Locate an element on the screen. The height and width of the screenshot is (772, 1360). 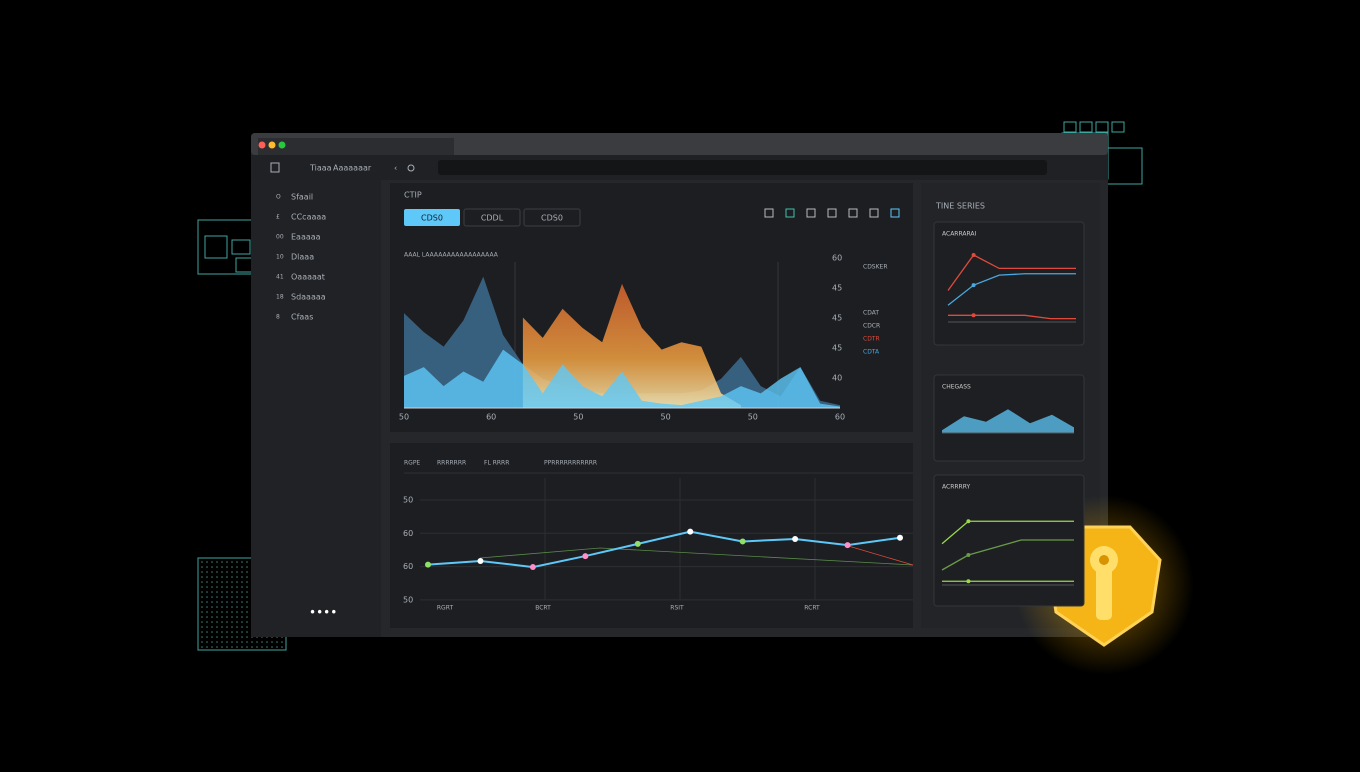
sidebar is located at coordinates (316, 408).